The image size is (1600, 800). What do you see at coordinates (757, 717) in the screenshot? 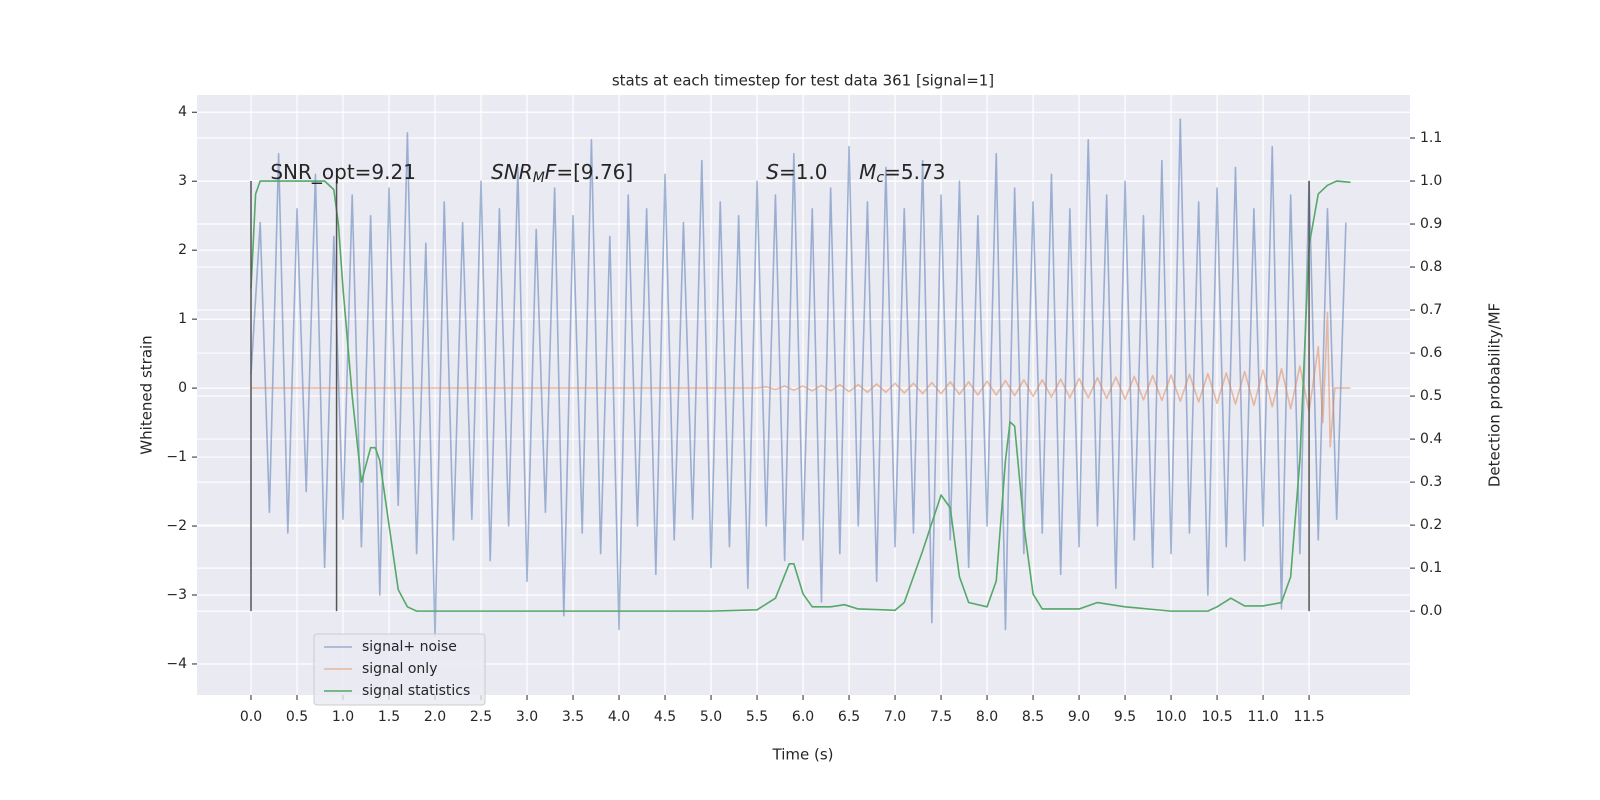
I see `x-tick-label: 5.5` at bounding box center [757, 717].